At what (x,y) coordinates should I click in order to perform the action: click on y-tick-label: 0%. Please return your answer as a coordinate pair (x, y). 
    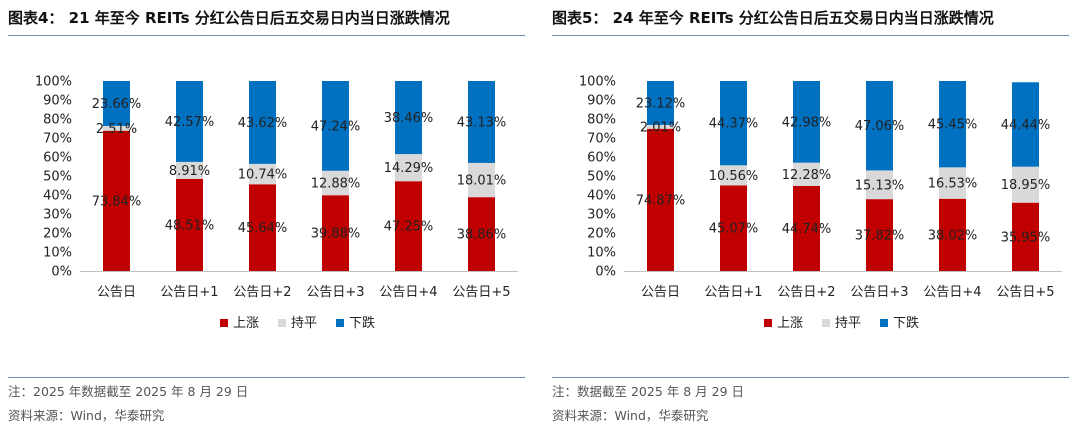
    Looking at the image, I should click on (61, 272).